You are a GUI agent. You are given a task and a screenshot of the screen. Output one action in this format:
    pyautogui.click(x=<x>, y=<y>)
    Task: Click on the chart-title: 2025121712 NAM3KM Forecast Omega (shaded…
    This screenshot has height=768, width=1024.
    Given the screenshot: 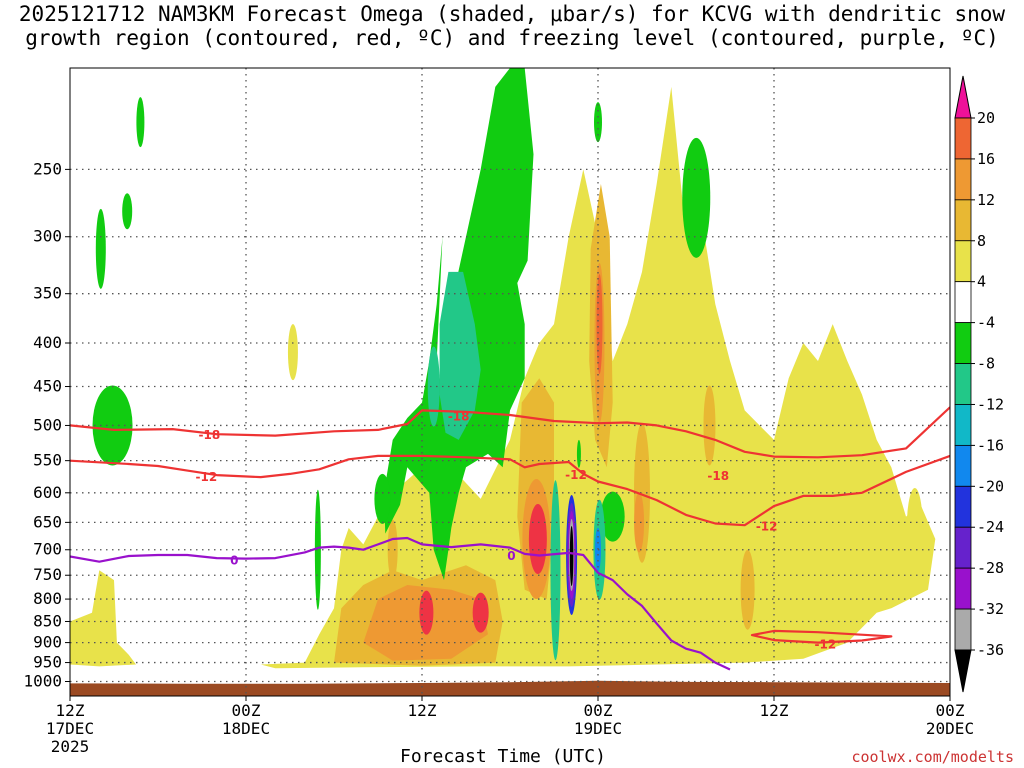 What is the action you would take?
    pyautogui.click(x=512, y=26)
    